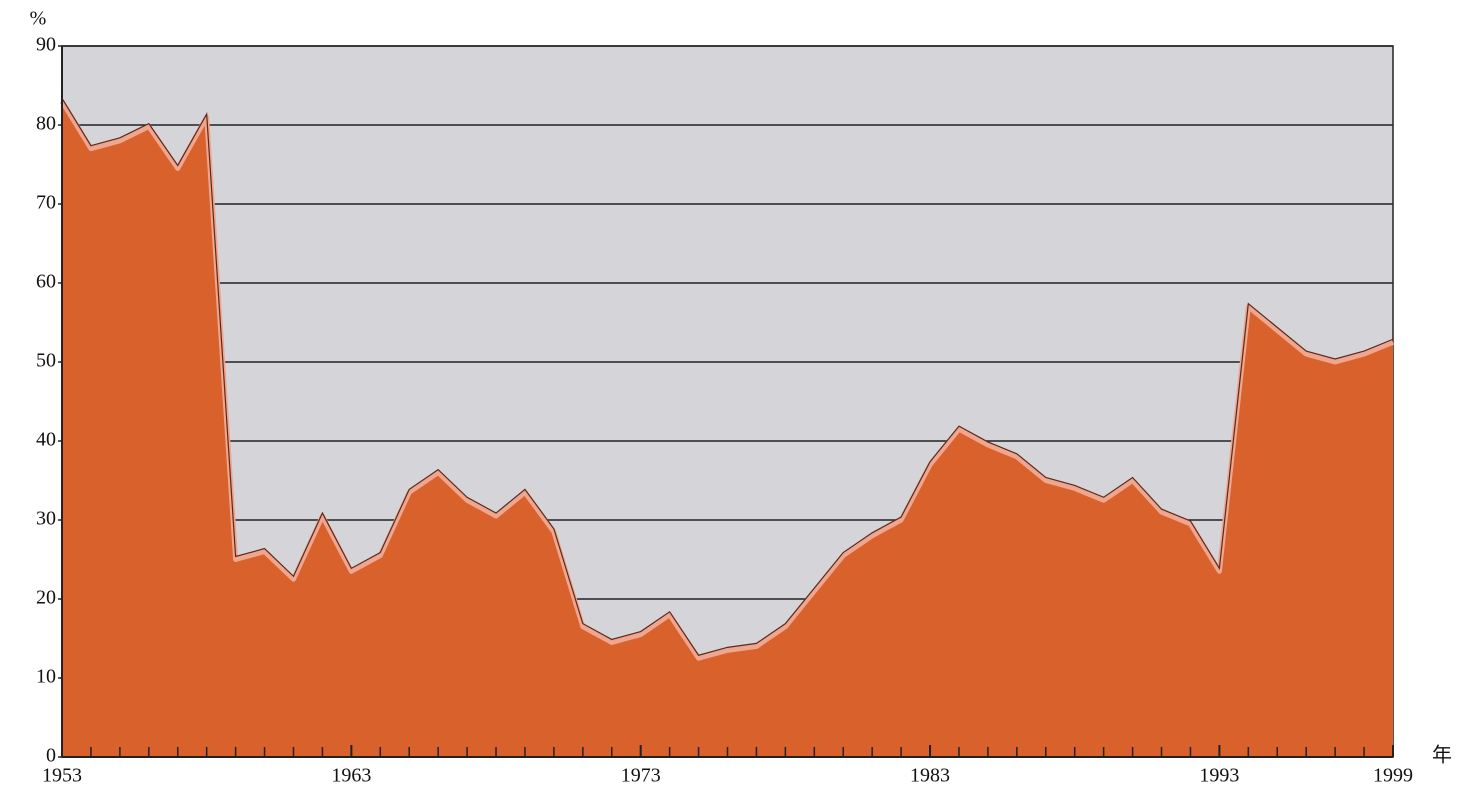 The image size is (1465, 807). What do you see at coordinates (46, 598) in the screenshot?
I see `y-tick-label: 20` at bounding box center [46, 598].